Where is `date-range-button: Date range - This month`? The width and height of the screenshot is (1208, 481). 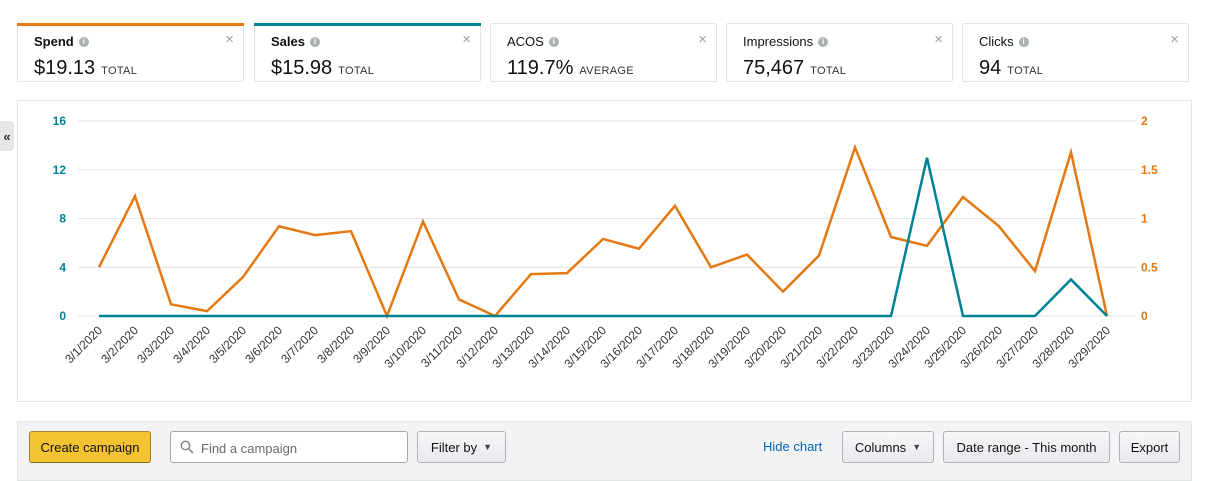
date-range-button: Date range - This month is located at coordinates (1026, 447).